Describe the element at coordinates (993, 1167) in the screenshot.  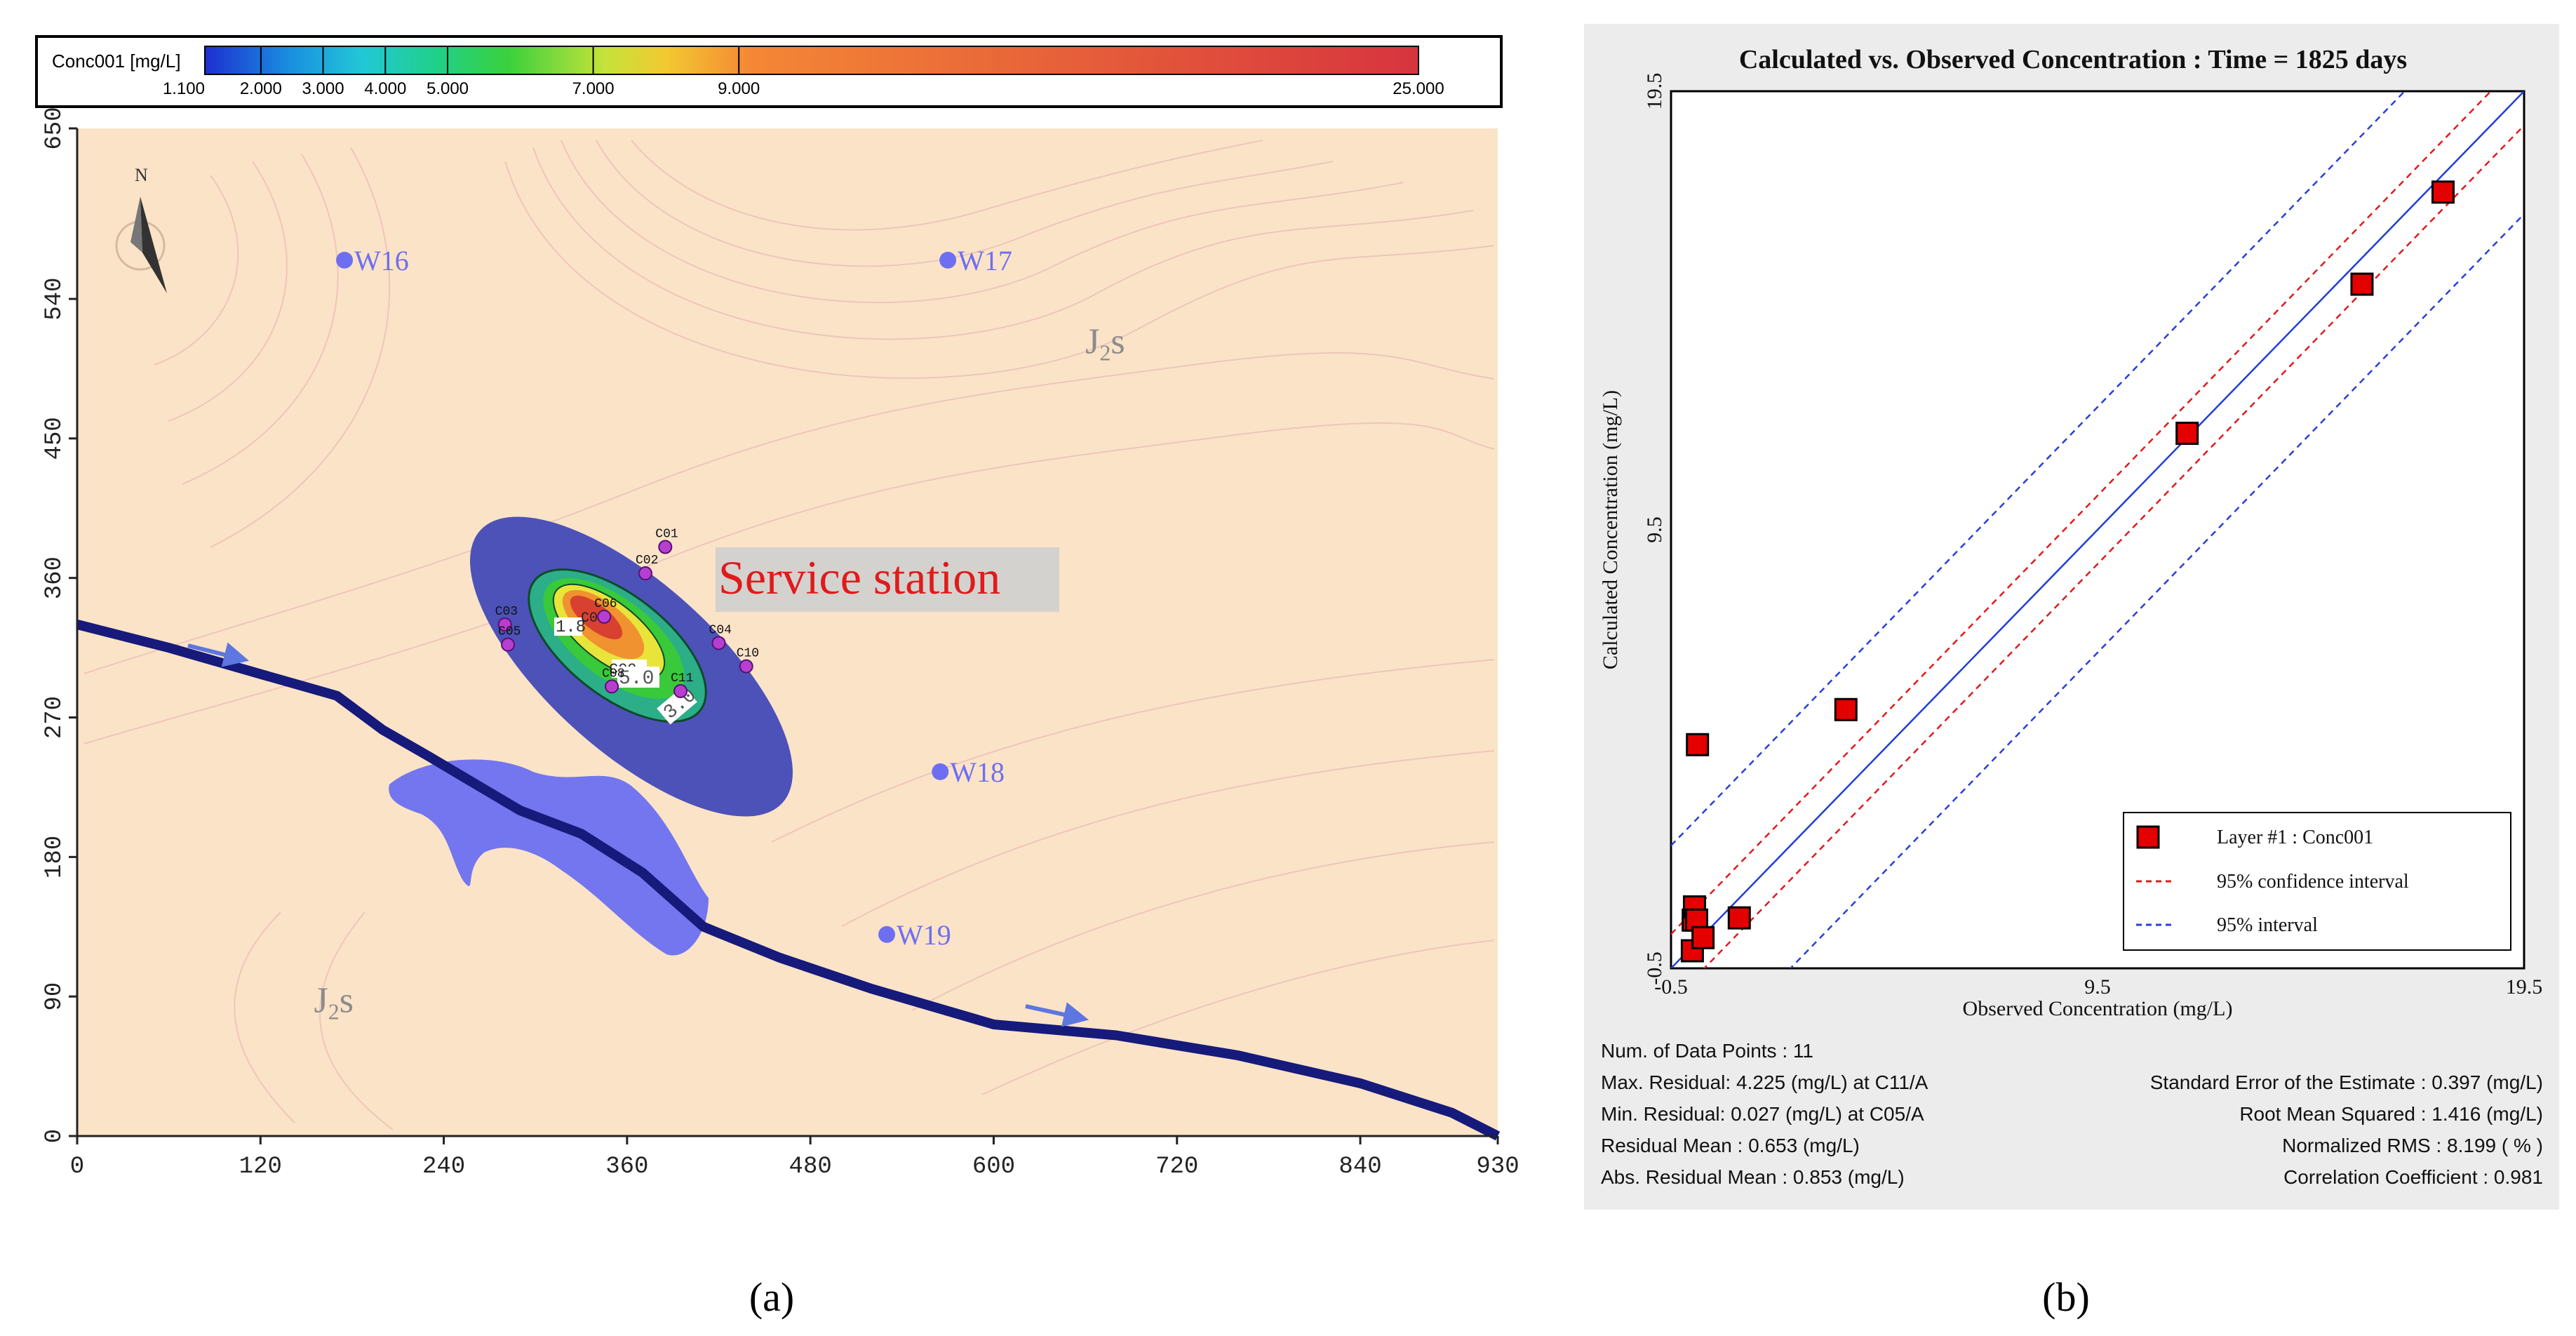
I see `x-tick-label: 600` at that location.